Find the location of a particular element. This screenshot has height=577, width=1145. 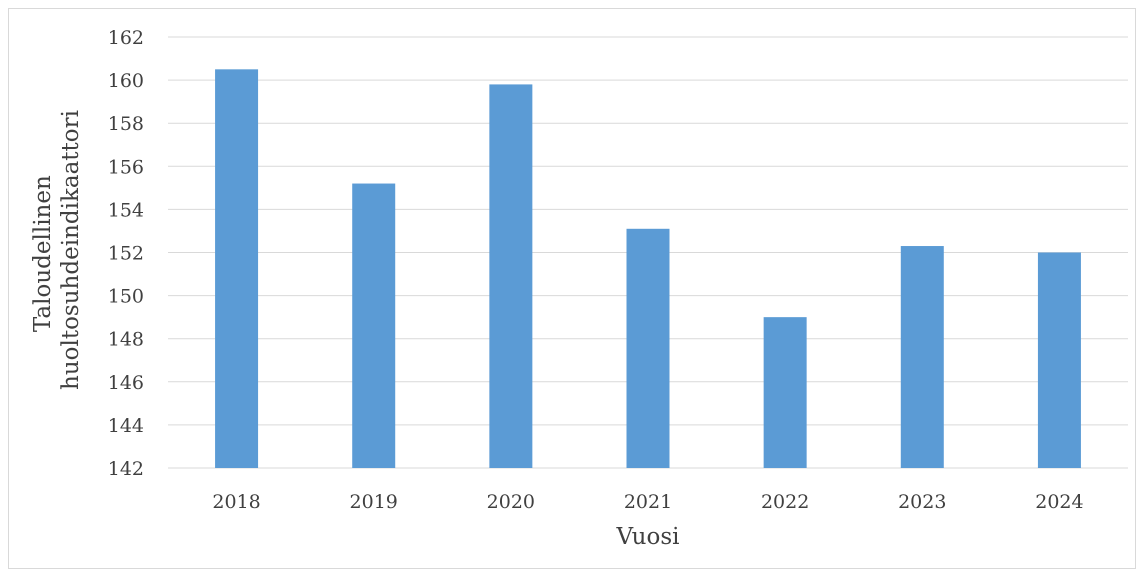

y-tick-label: 150 is located at coordinates (126, 297).